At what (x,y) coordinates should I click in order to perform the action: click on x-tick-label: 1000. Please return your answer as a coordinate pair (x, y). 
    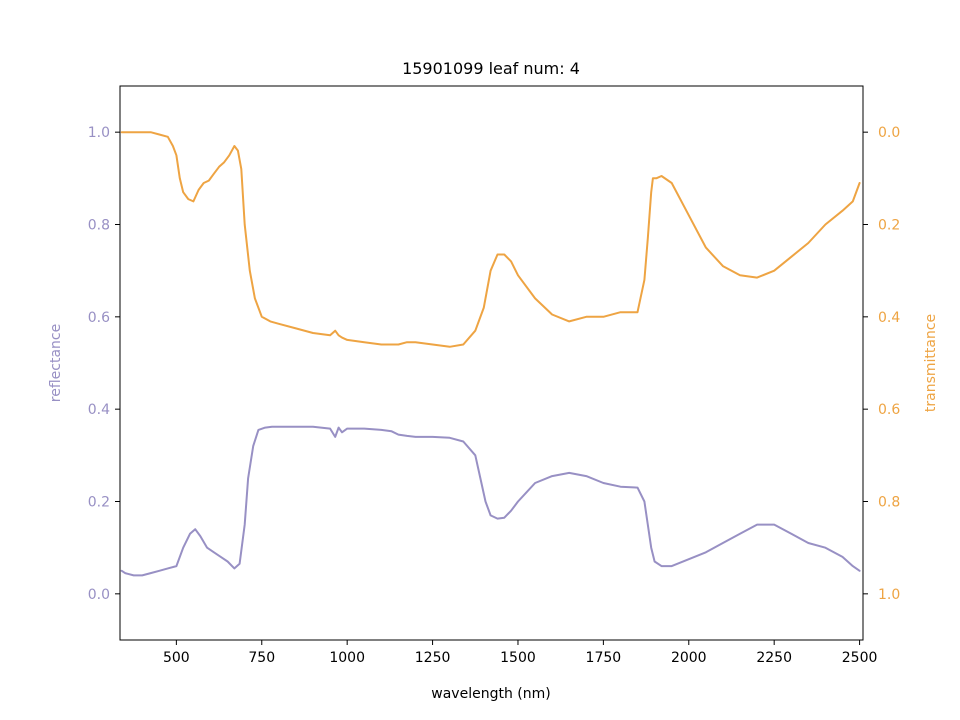
    Looking at the image, I should click on (347, 658).